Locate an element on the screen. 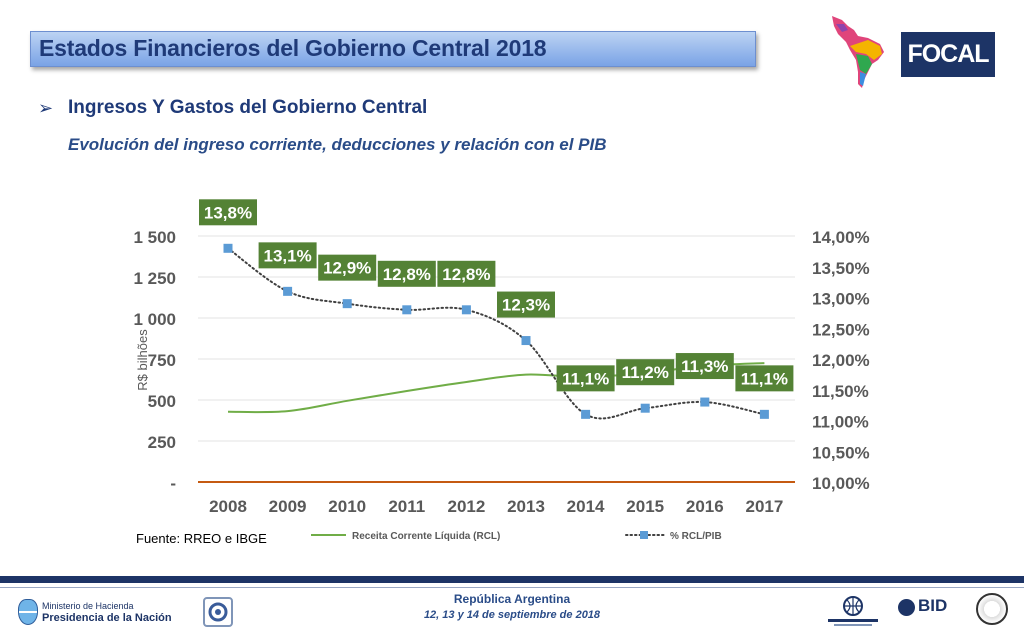 This screenshot has width=1024, height=640. x-tick-label: 2016 is located at coordinates (705, 506).